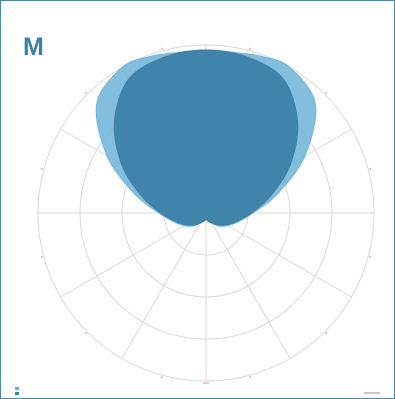  What do you see at coordinates (33, 47) in the screenshot?
I see `panel-label: M` at bounding box center [33, 47].